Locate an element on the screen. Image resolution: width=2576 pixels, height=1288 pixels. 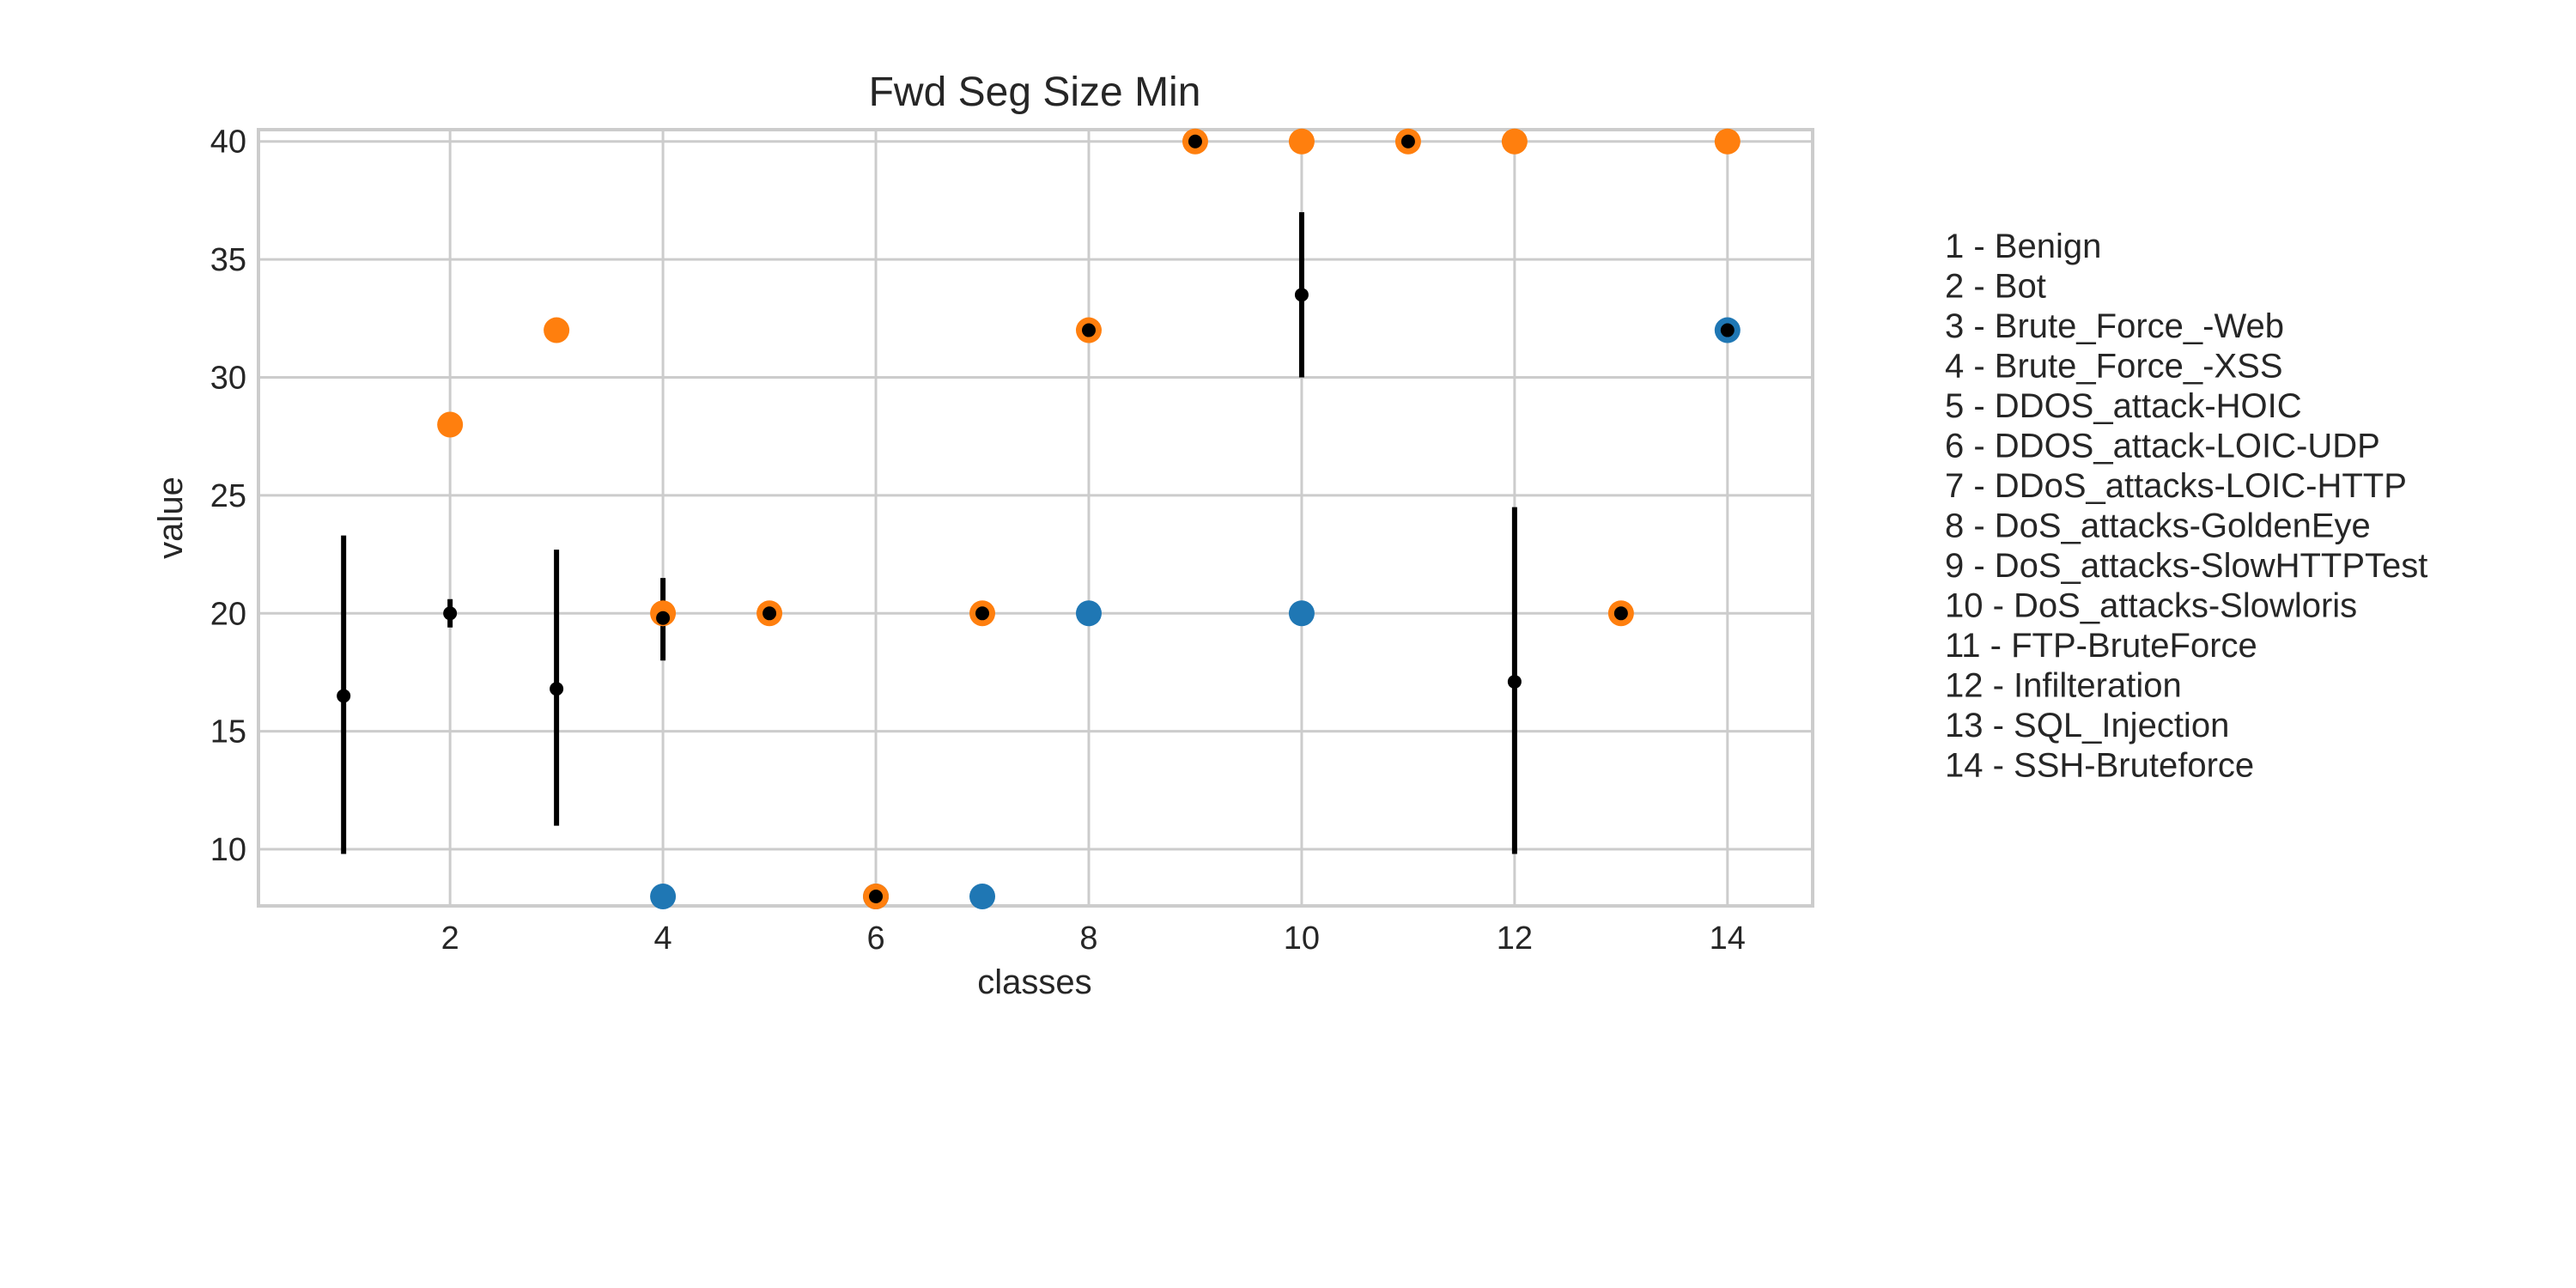
legend-entry: 13 - SQL_Injection is located at coordinates (2087, 726).